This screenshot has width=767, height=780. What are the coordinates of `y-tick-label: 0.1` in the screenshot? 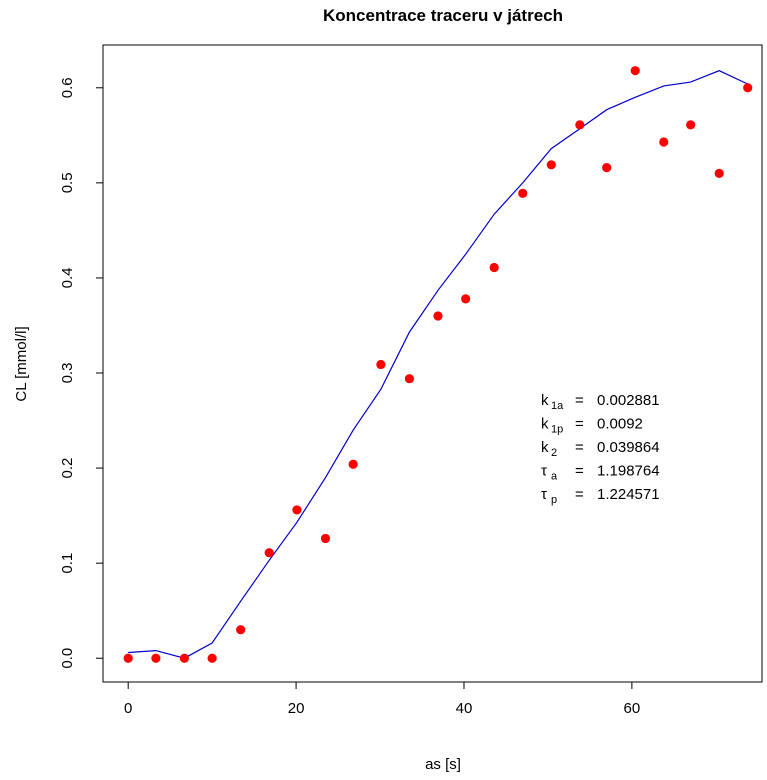 It's located at (67, 563).